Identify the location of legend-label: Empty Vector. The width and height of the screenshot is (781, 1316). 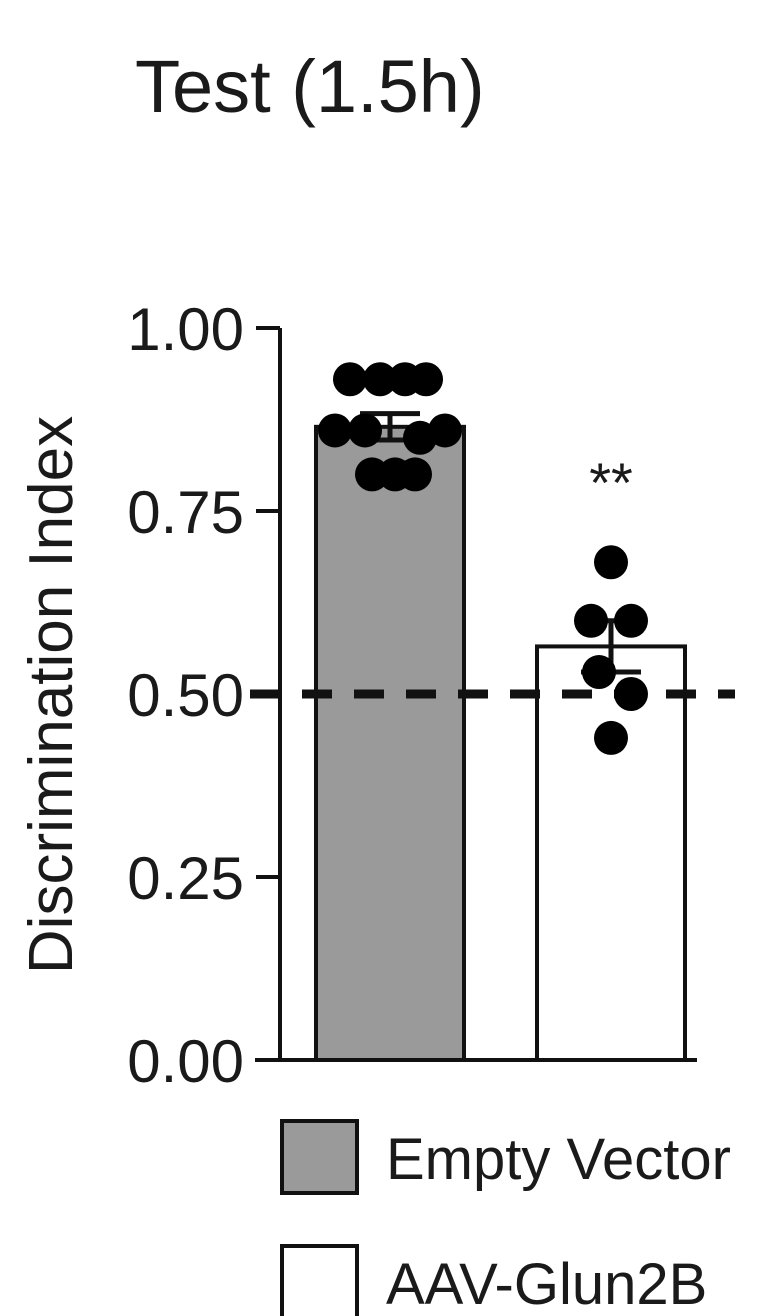
(558, 1159).